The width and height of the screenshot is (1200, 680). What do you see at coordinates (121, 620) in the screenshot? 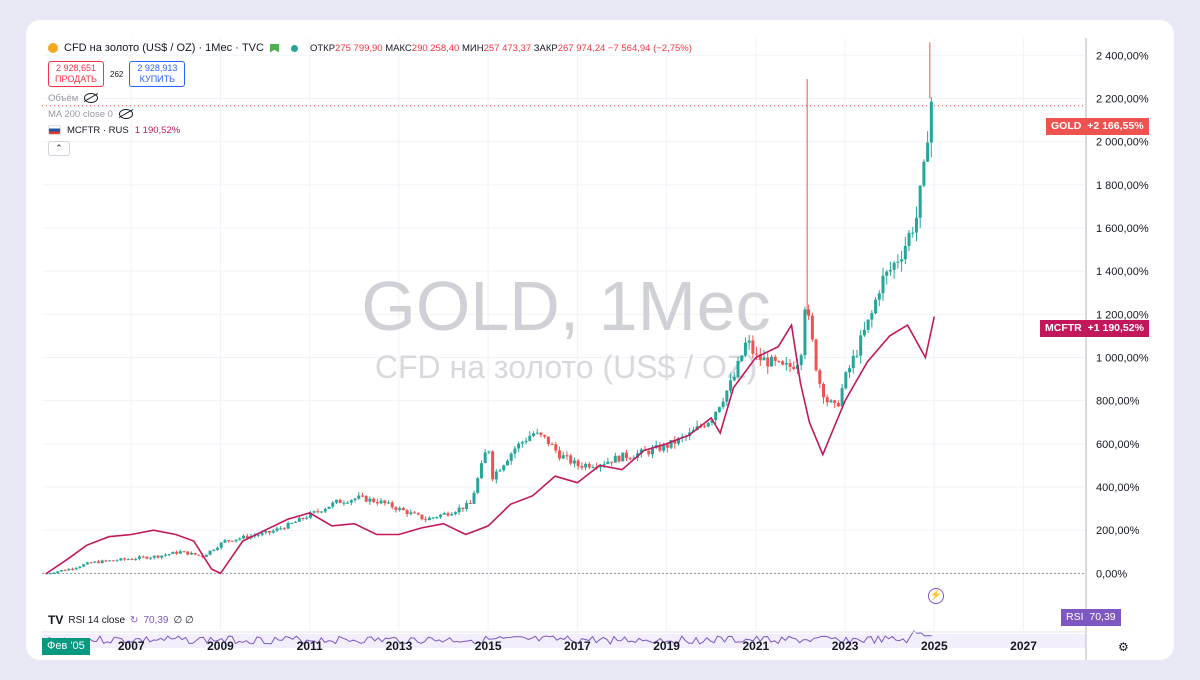
I see `rsi-legend: TV RSI 14 close ↻ 70,39 ∅ ∅` at bounding box center [121, 620].